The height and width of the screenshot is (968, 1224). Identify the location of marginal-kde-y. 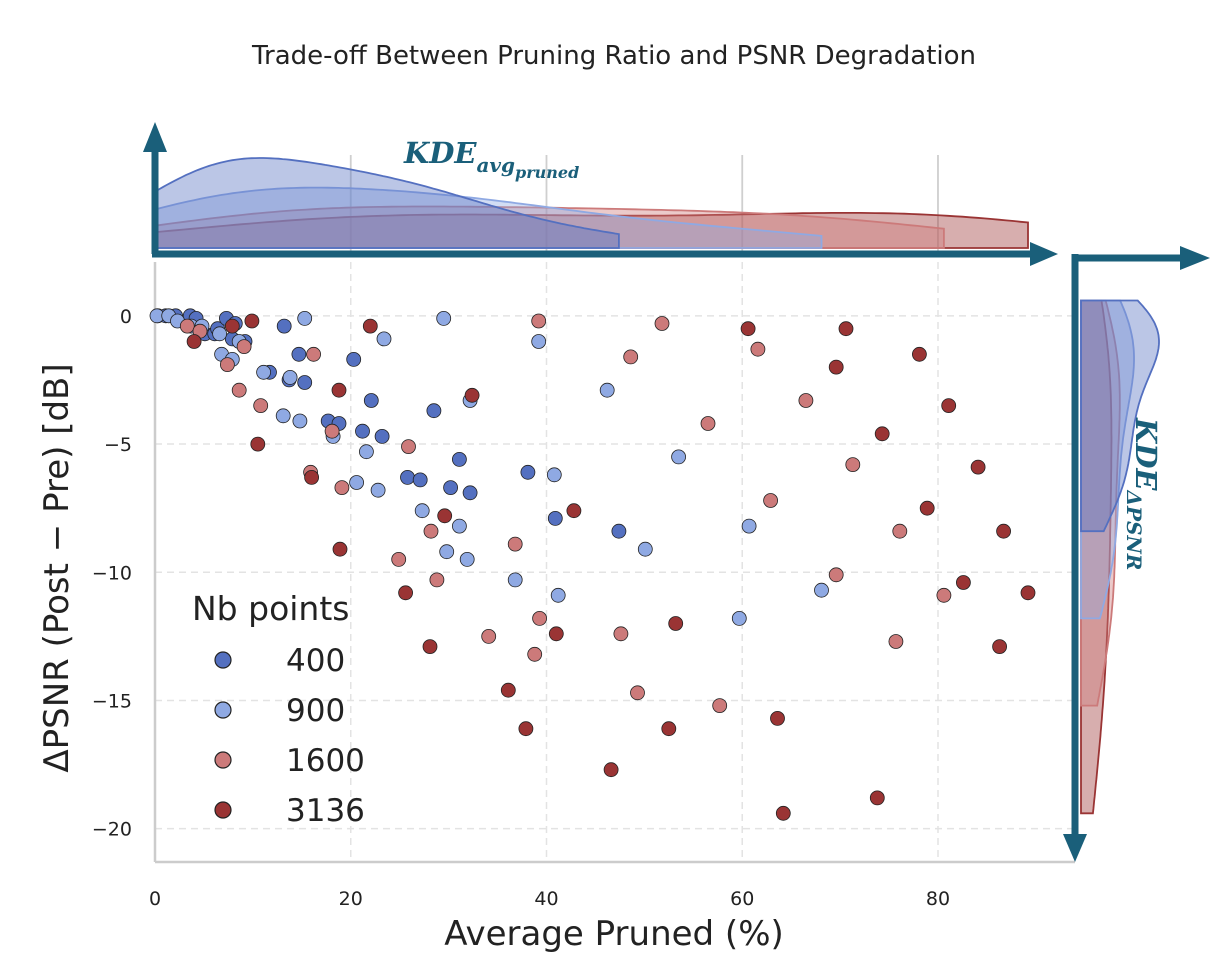
(1120, 557).